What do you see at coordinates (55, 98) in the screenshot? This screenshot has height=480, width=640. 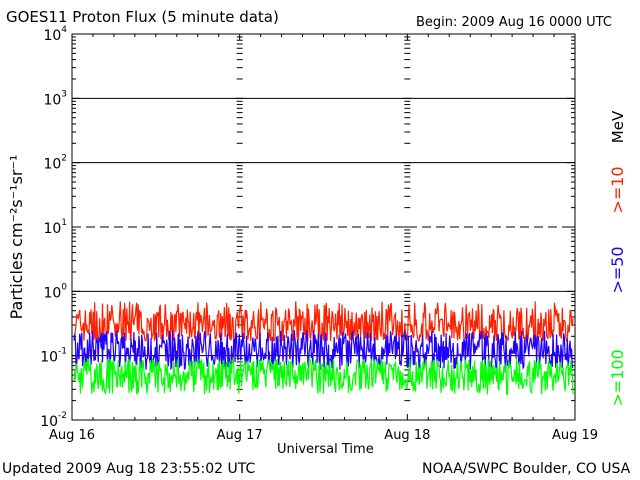 I see `y-tick-label: 10³` at bounding box center [55, 98].